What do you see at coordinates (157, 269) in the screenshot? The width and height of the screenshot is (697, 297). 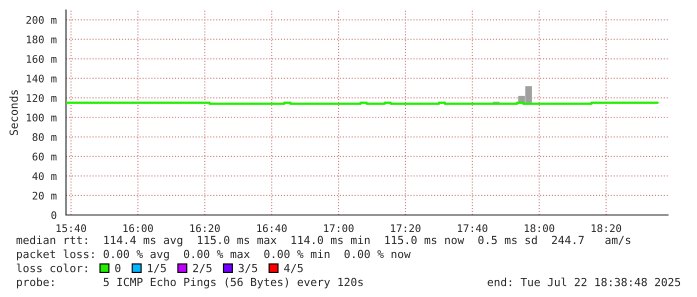 I see `legend-label: 1/5` at bounding box center [157, 269].